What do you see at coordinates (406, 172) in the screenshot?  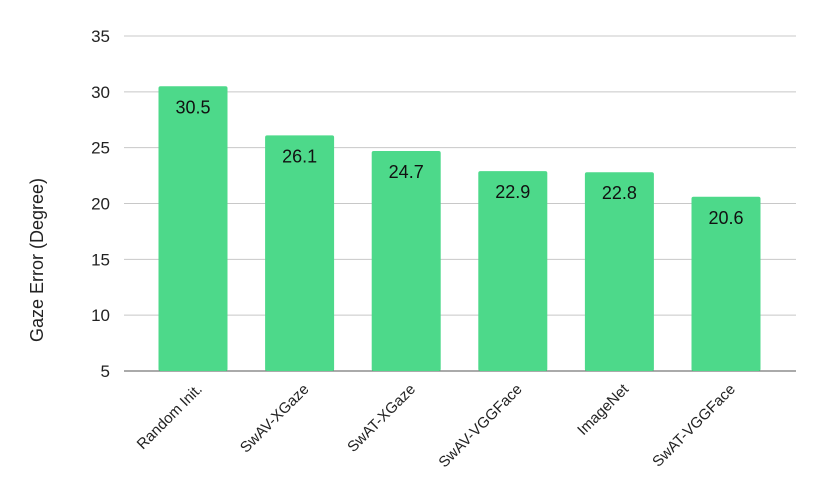 I see `bar-value-label: 24.7` at bounding box center [406, 172].